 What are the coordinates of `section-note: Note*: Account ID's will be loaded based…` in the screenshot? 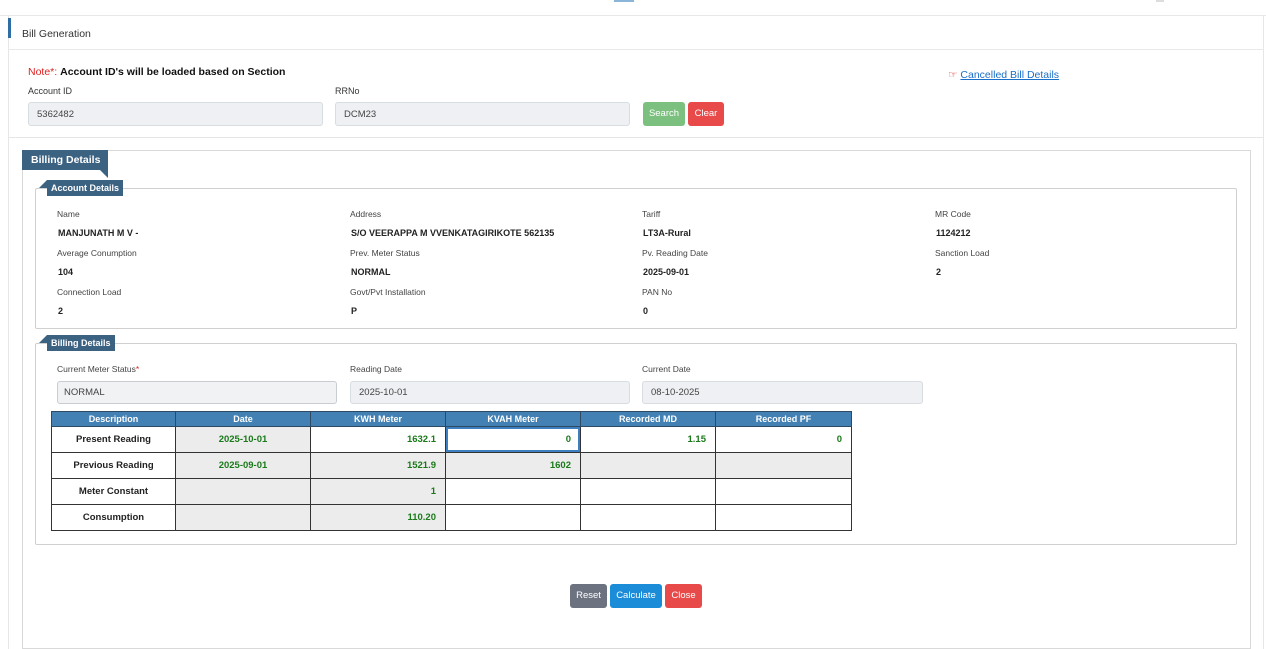 It's located at (156, 72).